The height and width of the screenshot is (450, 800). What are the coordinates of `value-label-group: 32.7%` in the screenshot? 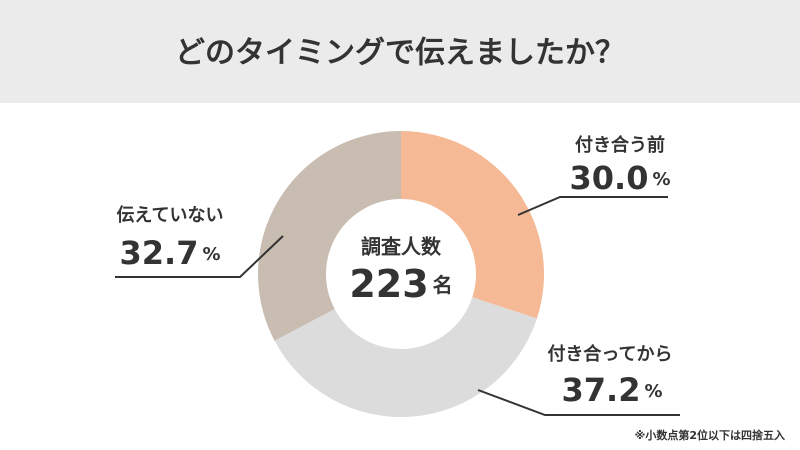 It's located at (170, 253).